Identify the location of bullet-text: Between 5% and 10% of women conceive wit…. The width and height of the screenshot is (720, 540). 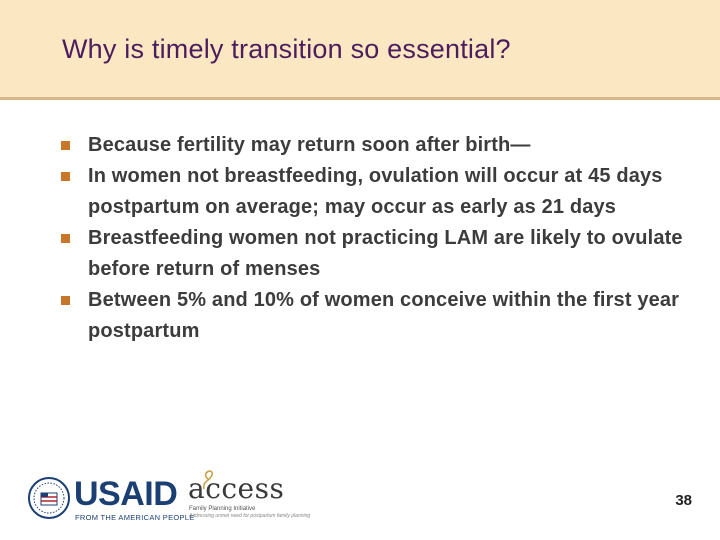
(384, 315).